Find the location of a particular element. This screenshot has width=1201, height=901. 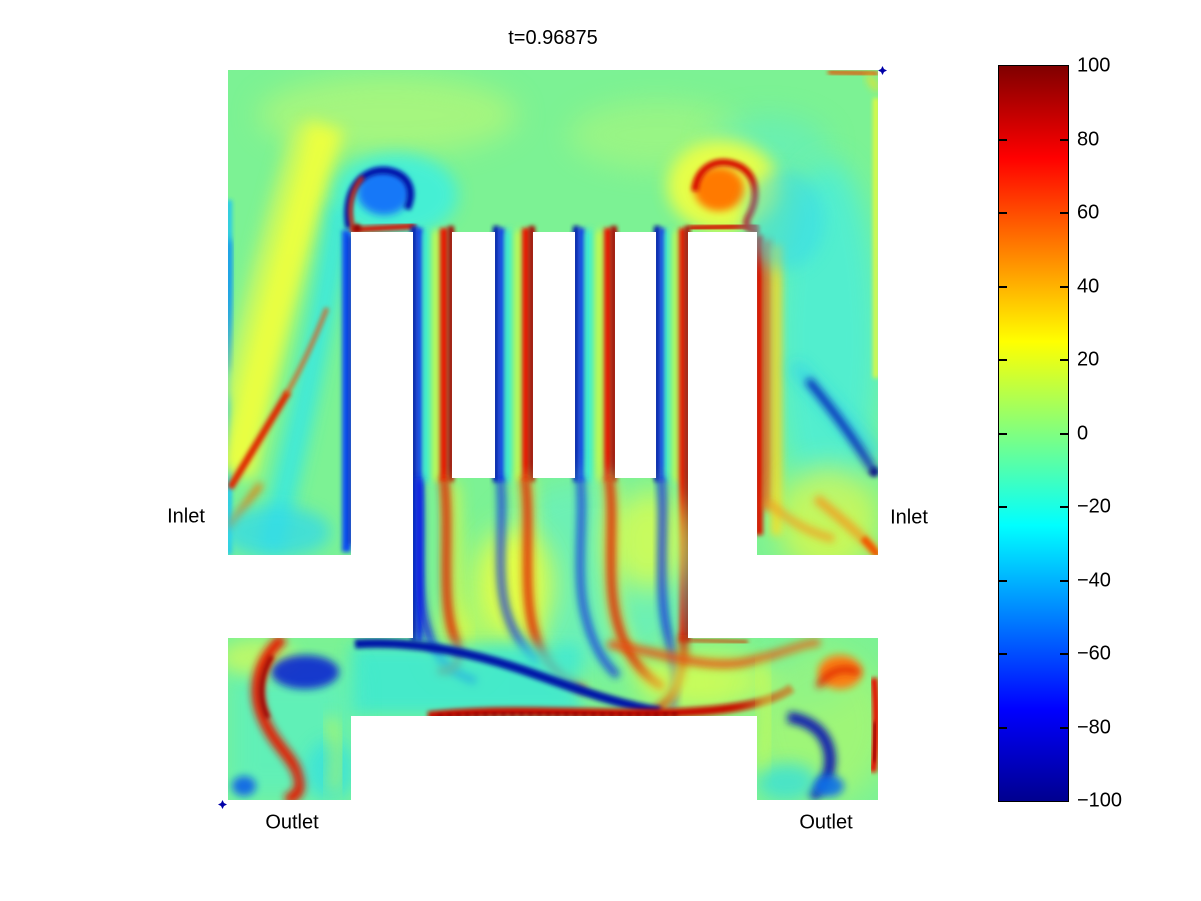

colorbar-tick-label: 20 is located at coordinates (1088, 359).